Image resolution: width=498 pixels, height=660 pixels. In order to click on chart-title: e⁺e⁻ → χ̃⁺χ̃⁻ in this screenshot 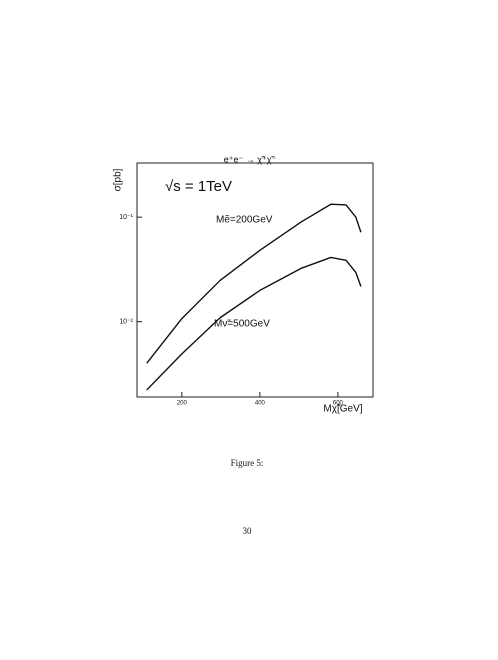, I will do `click(250, 159)`.